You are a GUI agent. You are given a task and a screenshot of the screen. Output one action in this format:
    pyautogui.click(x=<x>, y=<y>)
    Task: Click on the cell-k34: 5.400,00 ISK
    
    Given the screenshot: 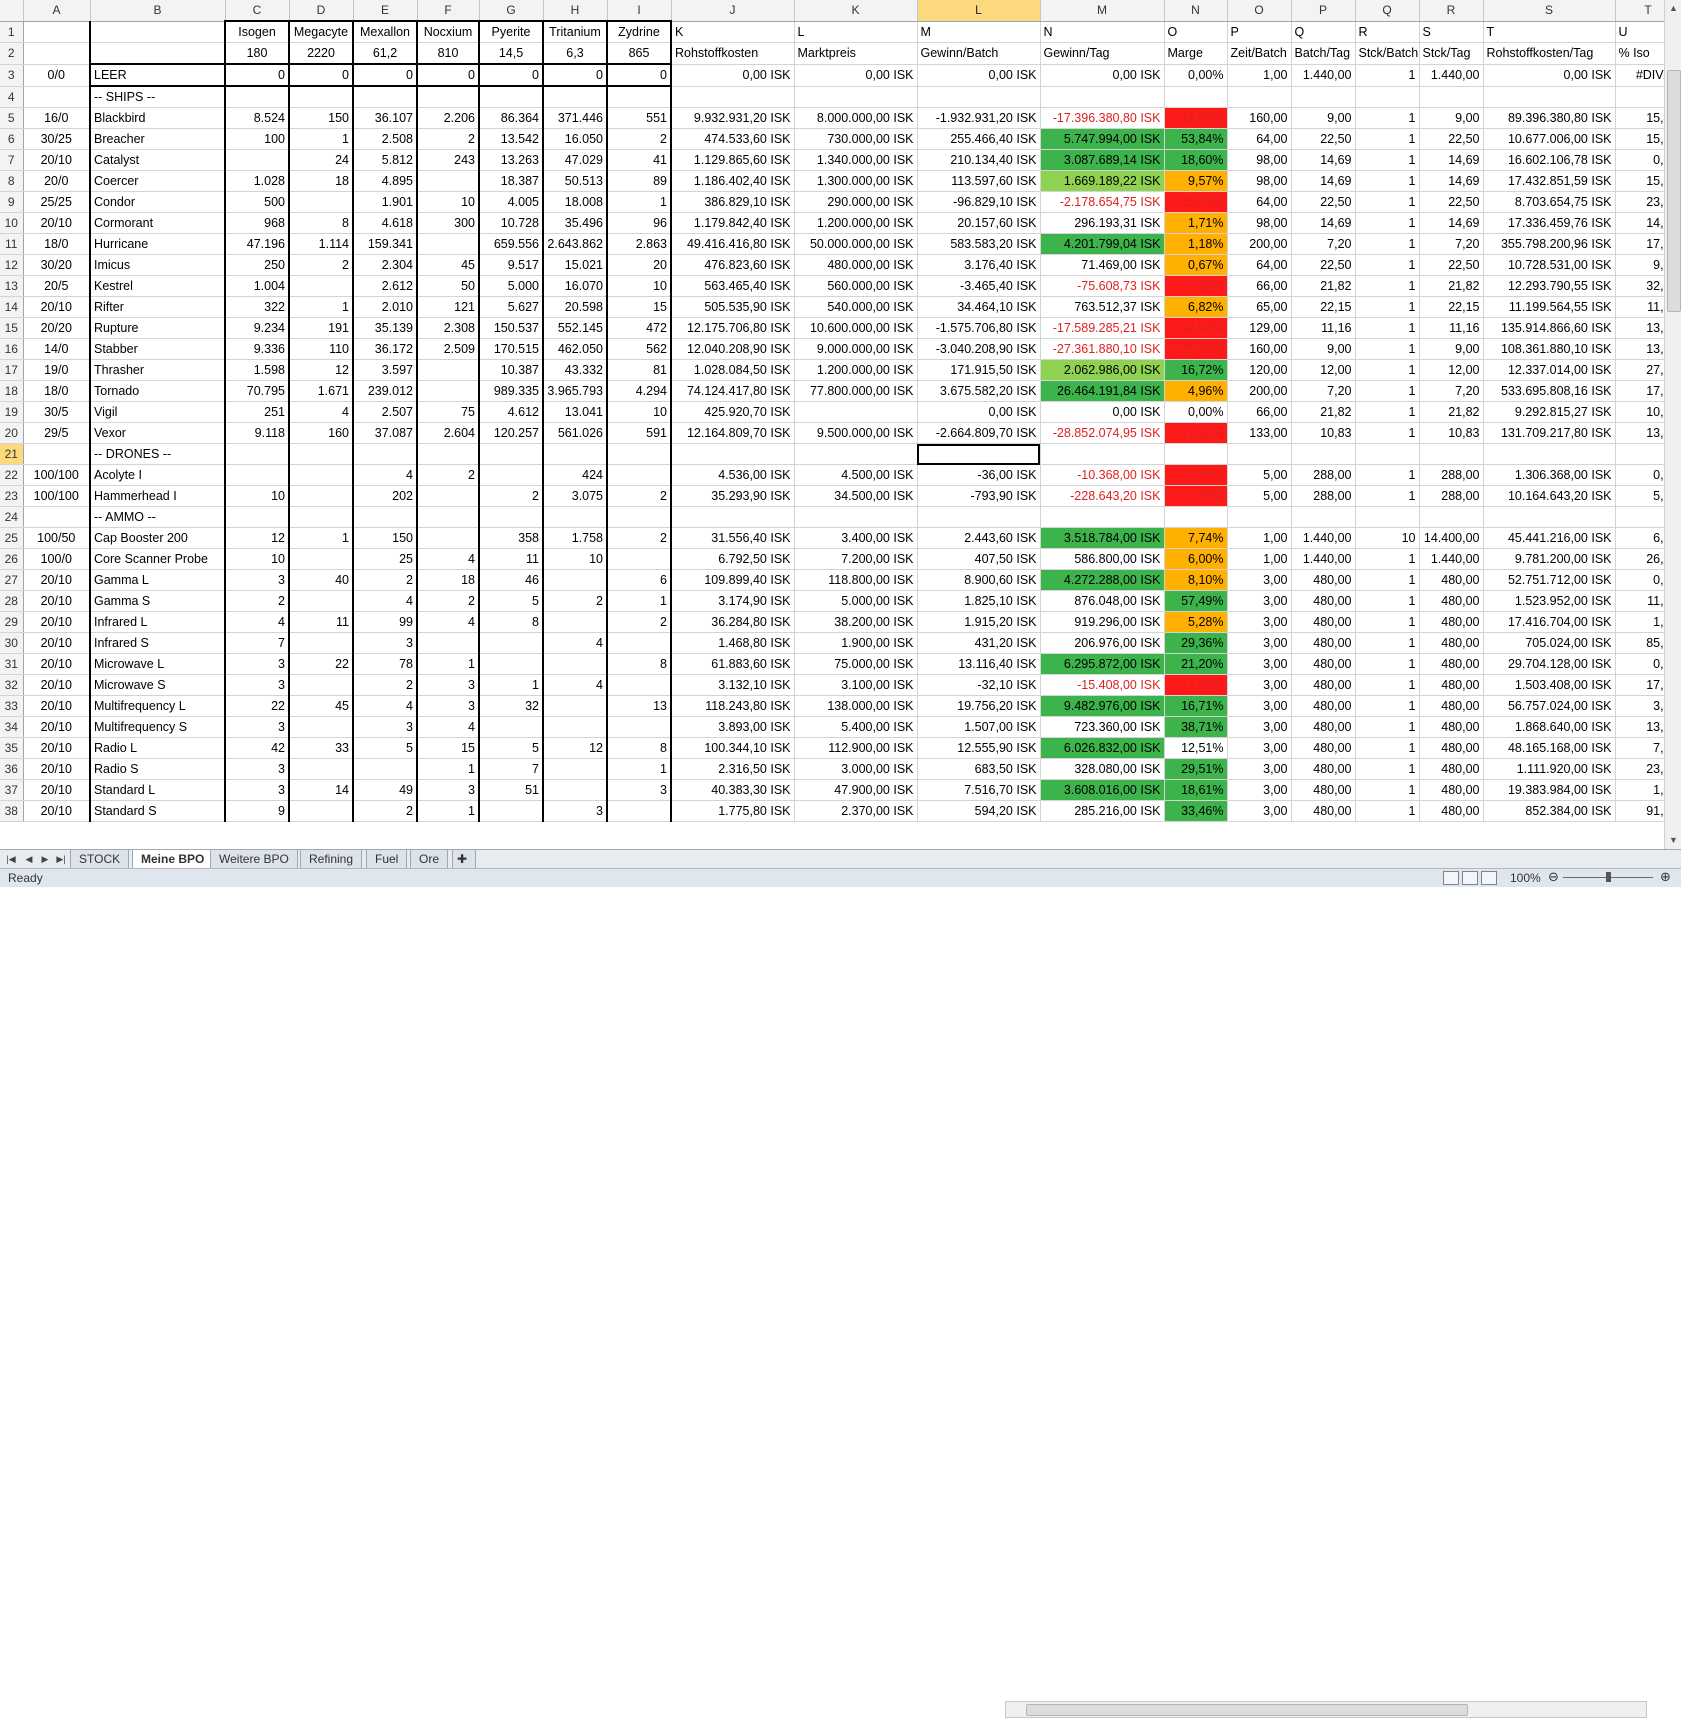 What is the action you would take?
    pyautogui.click(x=856, y=727)
    